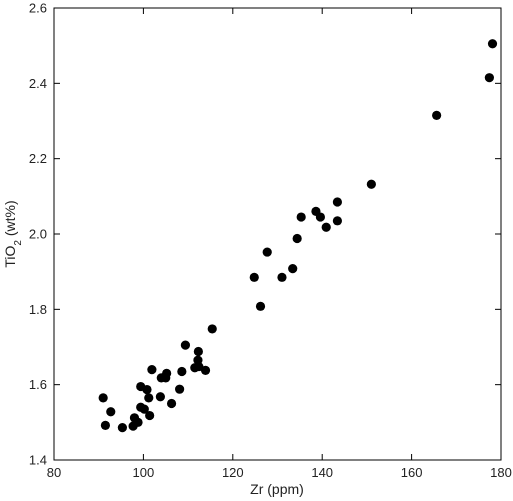  Describe the element at coordinates (277, 489) in the screenshot. I see `x-axis-label: Zr (ppm)` at that location.